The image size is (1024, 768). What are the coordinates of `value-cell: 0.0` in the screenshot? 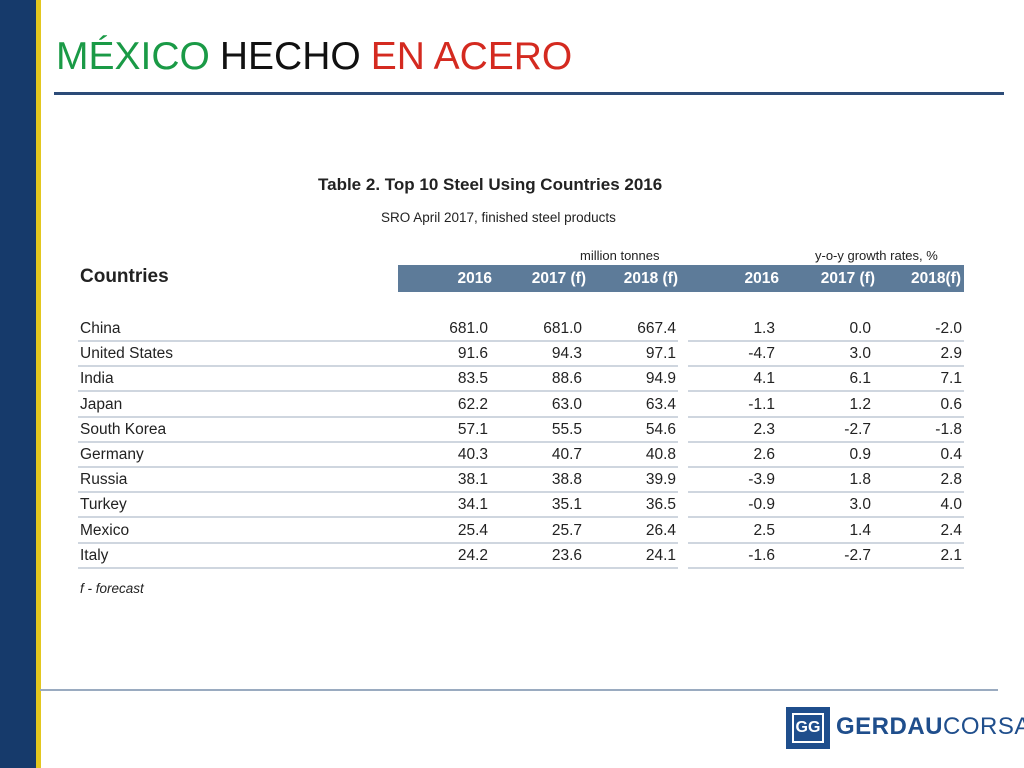 It's located at (860, 328).